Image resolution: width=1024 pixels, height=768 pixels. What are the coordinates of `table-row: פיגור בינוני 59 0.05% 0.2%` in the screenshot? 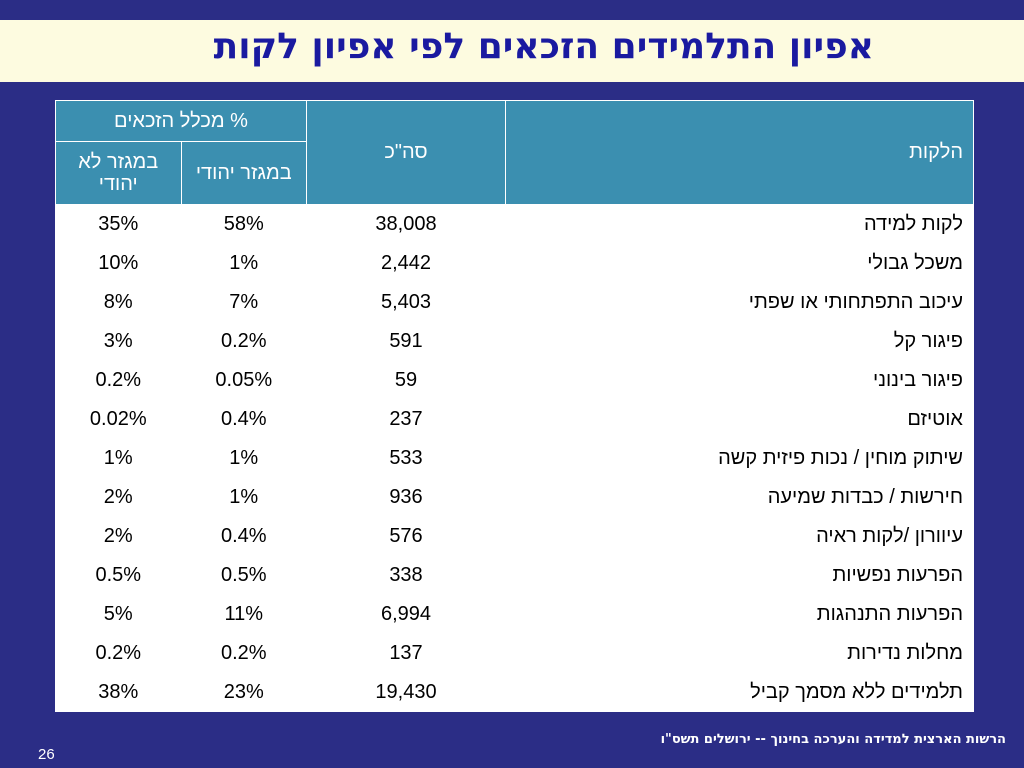 It's located at (514, 380).